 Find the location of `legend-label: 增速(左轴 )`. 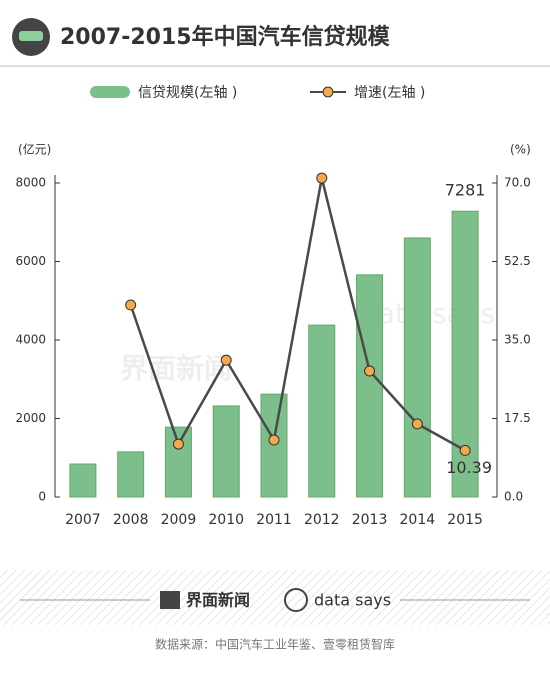

legend-label: 增速(左轴 ) is located at coordinates (389, 93).